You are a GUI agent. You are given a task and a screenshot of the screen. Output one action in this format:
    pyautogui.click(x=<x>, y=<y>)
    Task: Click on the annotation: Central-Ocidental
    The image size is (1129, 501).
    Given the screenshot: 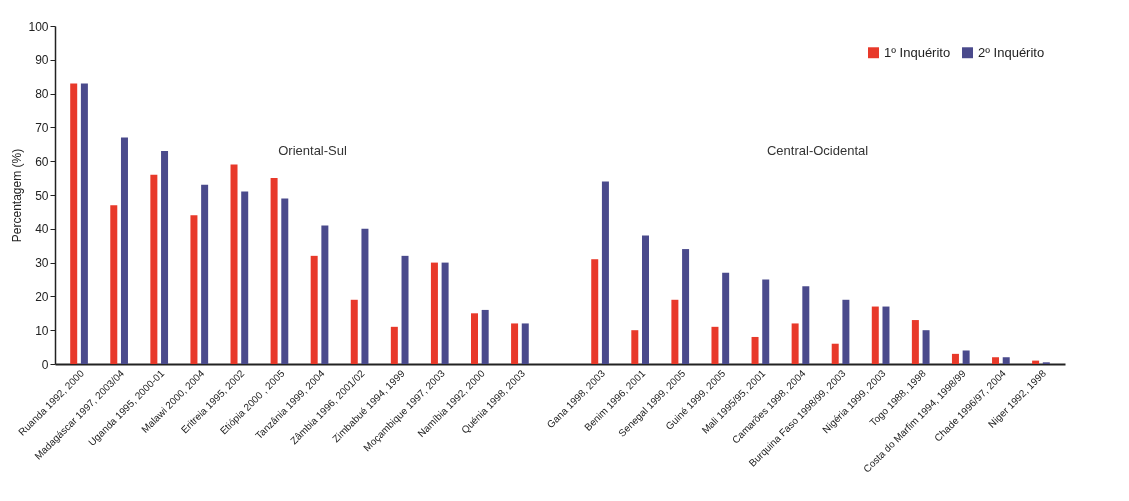 What is the action you would take?
    pyautogui.click(x=817, y=151)
    